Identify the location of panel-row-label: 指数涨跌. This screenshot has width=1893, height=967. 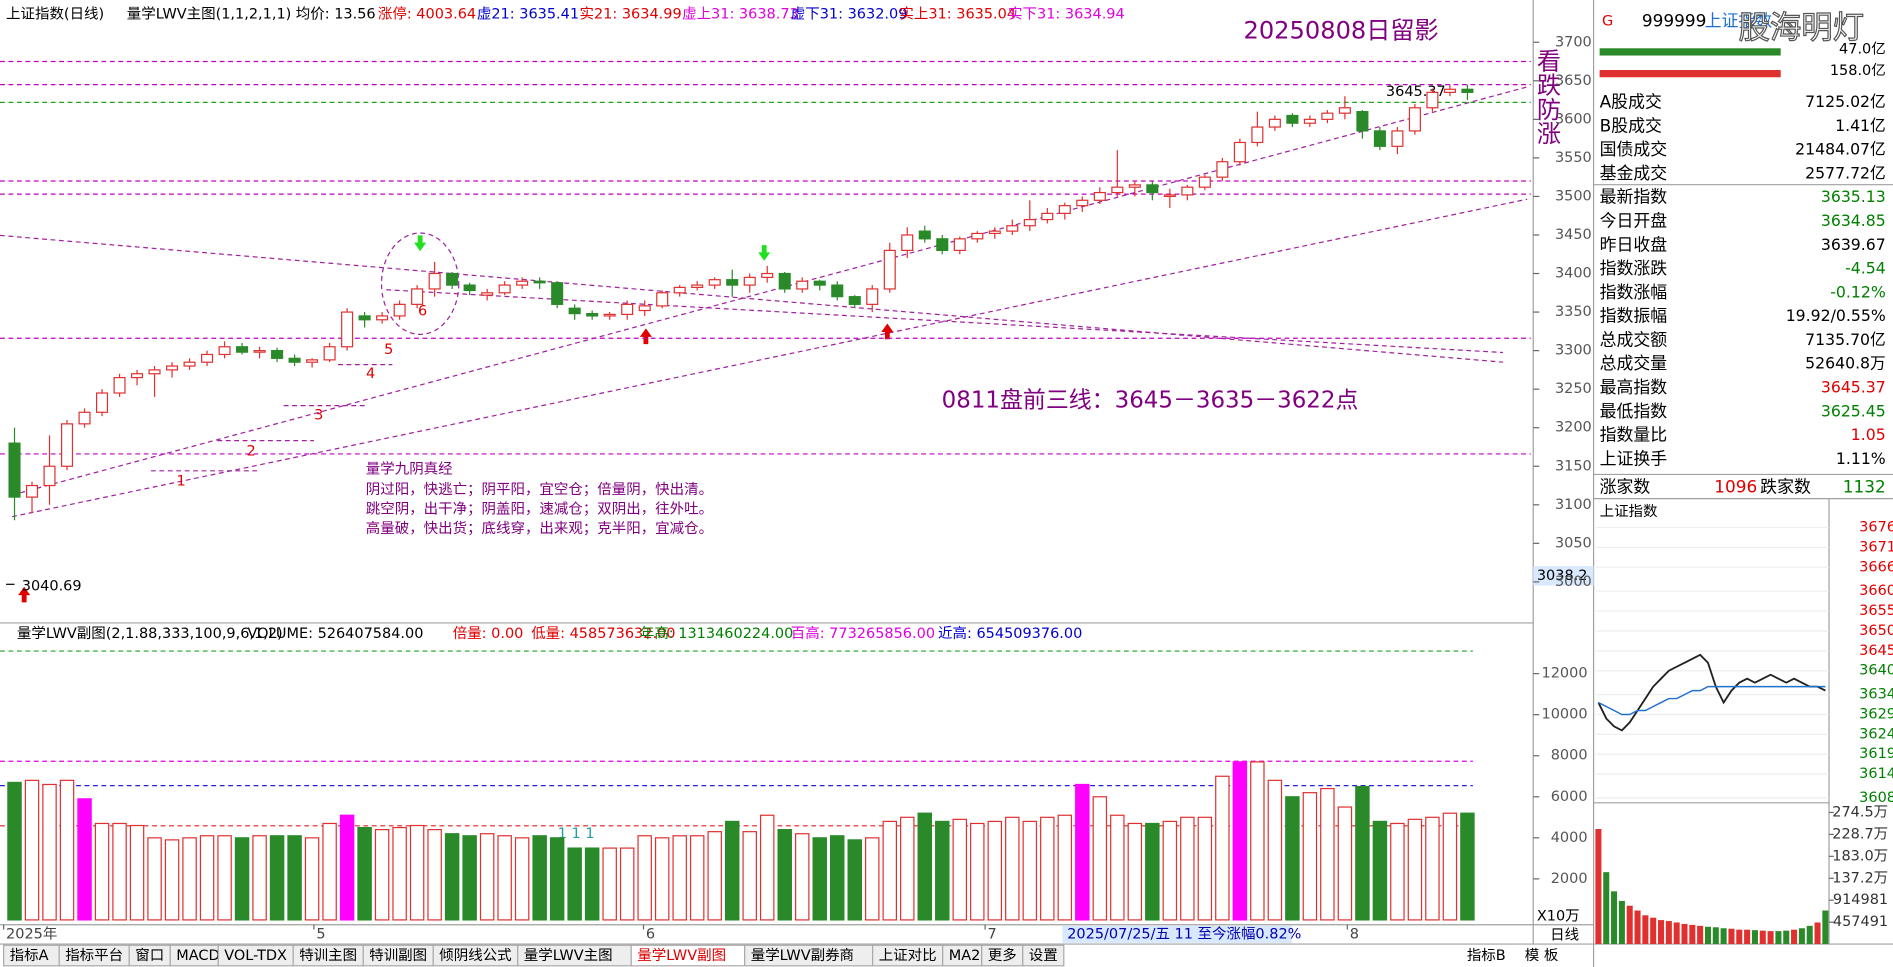
(1634, 268).